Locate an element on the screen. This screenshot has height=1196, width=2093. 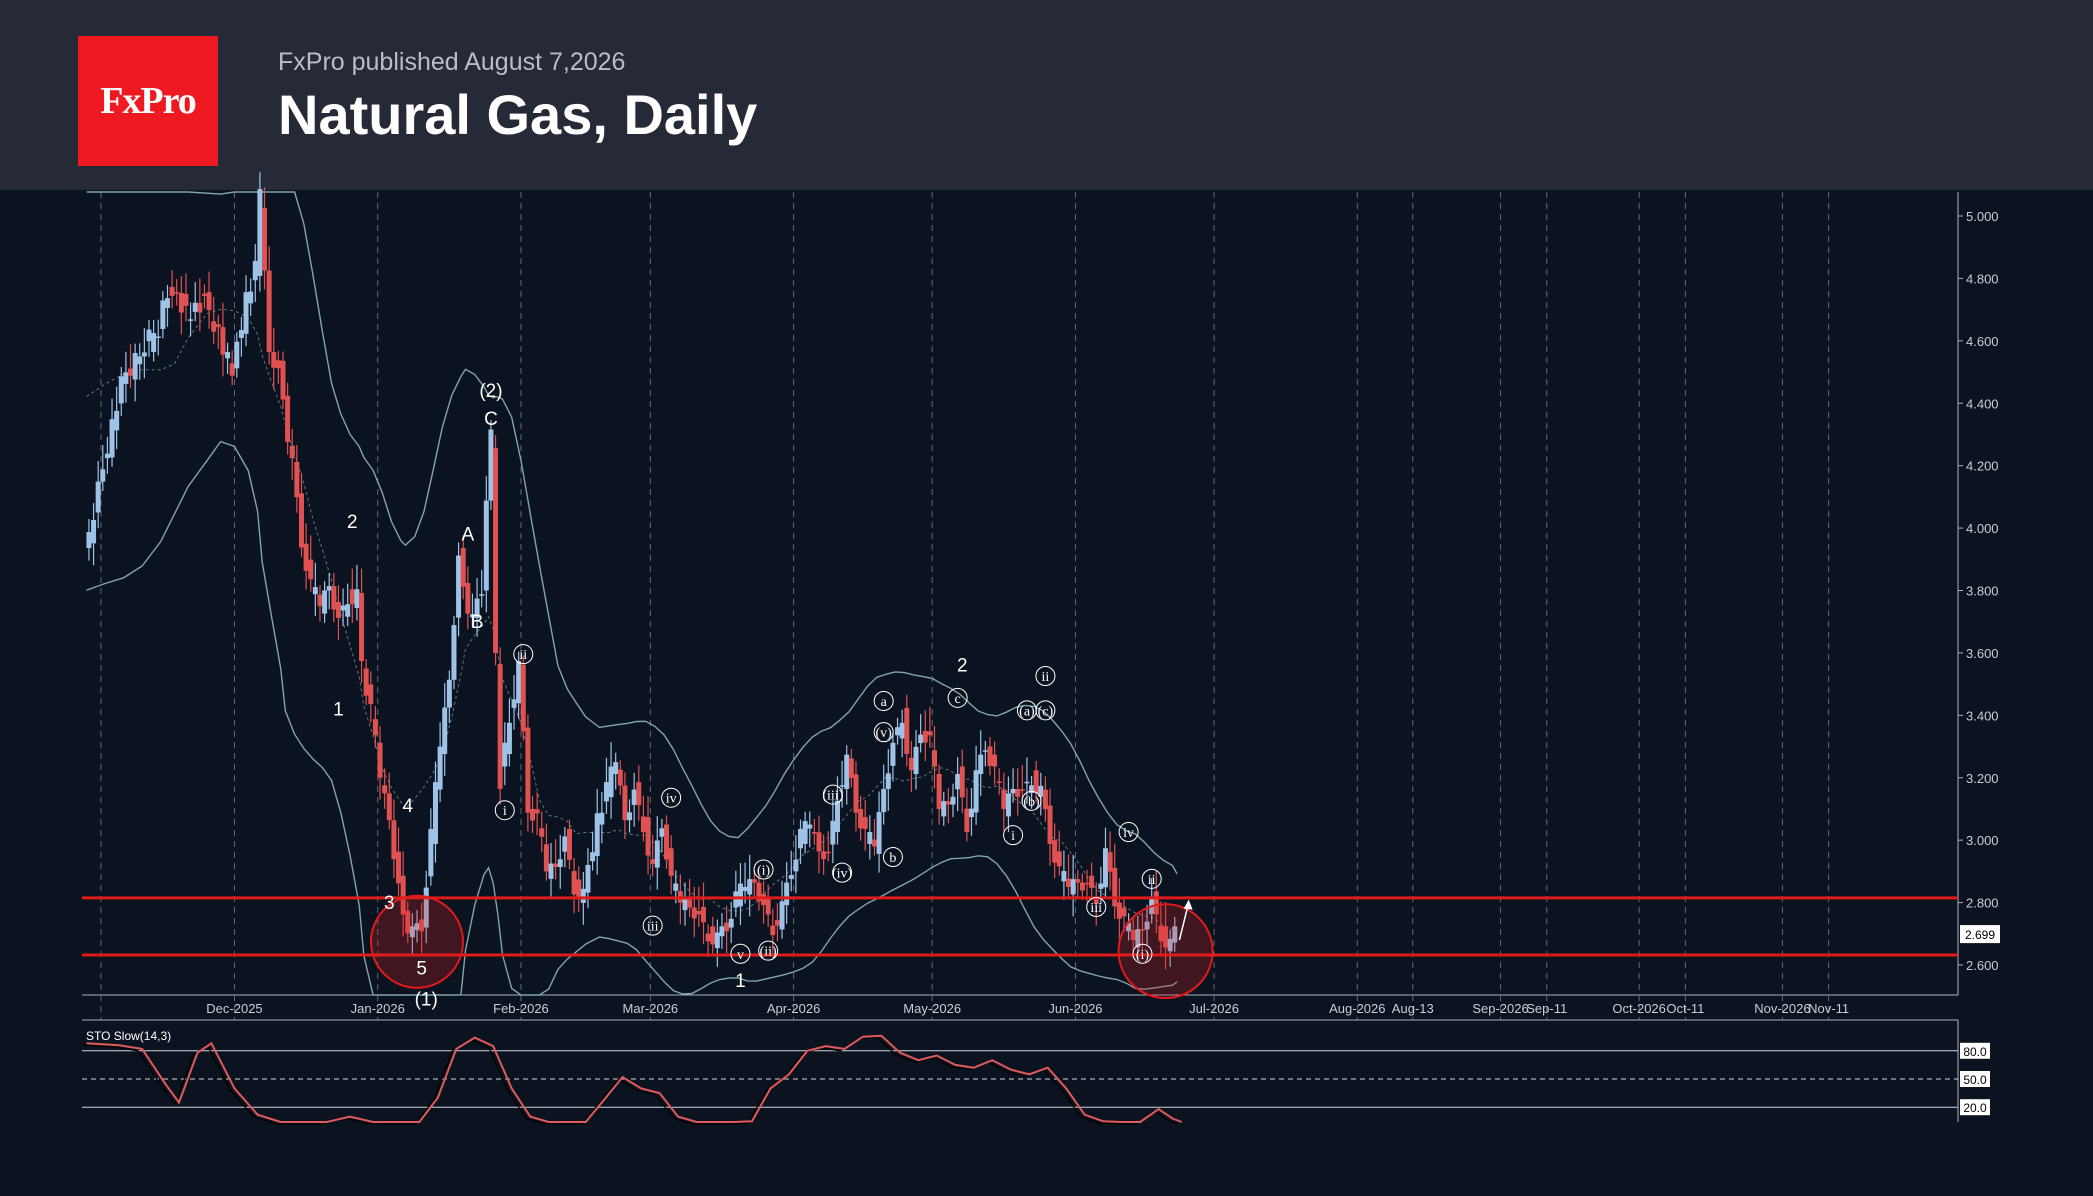
wave-label: 1 is located at coordinates (338, 709).